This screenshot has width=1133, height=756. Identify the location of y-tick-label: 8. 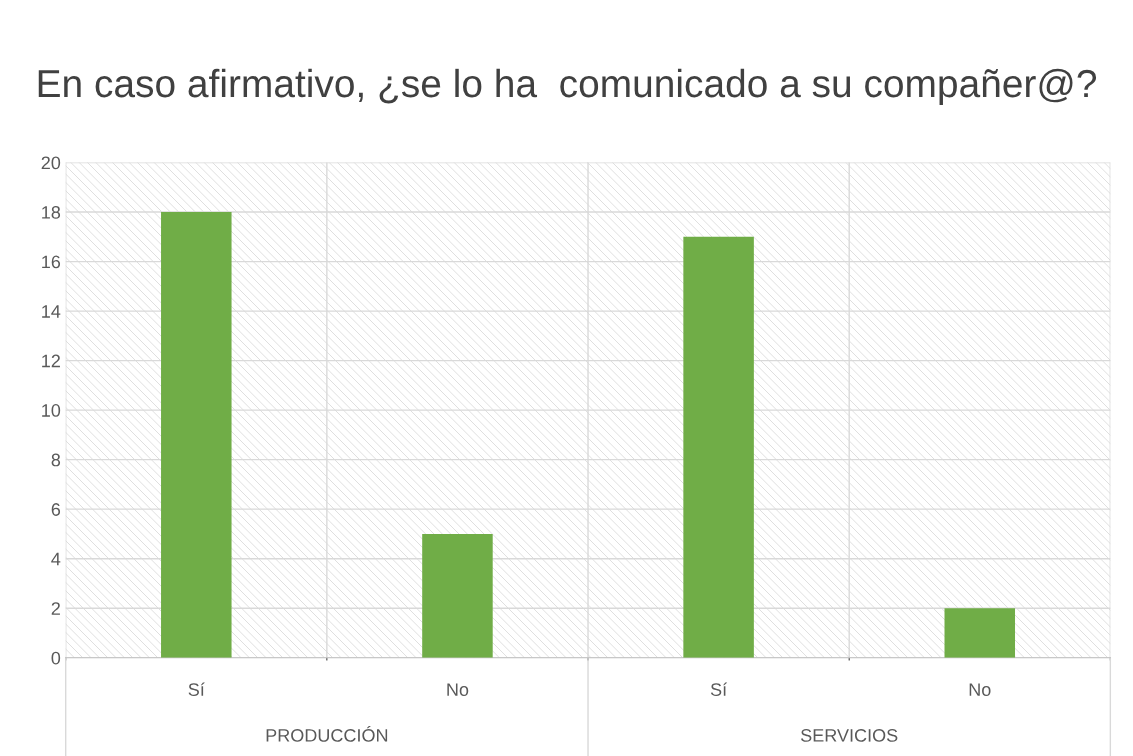
(56, 460).